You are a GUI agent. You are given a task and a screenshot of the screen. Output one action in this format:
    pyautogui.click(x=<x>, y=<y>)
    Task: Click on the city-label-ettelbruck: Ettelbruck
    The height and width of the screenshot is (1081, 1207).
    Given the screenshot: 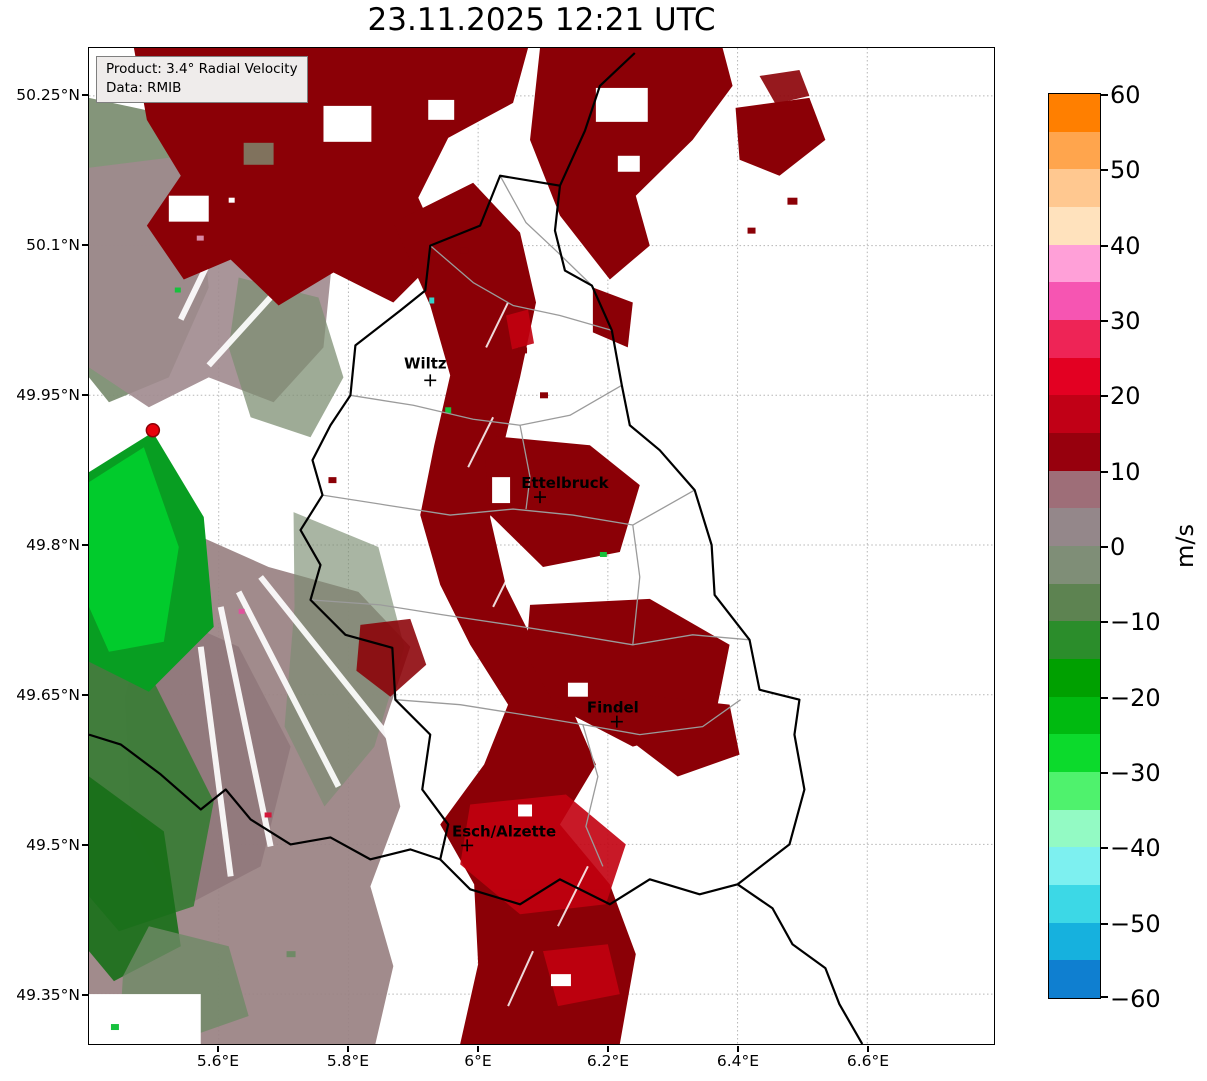 What is the action you would take?
    pyautogui.click(x=565, y=483)
    